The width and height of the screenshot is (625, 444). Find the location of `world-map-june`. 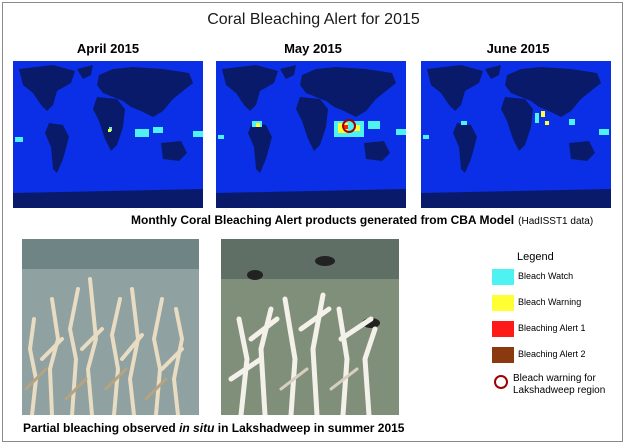

world-map-june is located at coordinates (516, 136).